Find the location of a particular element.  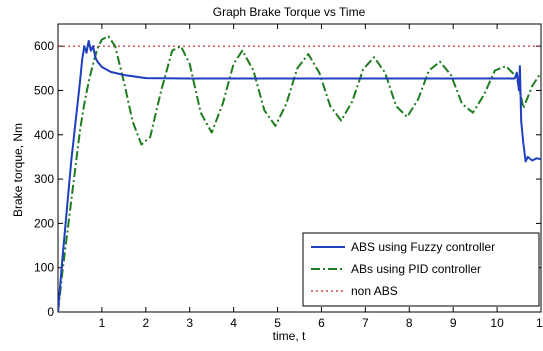

y-tick-label: 500 is located at coordinates (44, 90).